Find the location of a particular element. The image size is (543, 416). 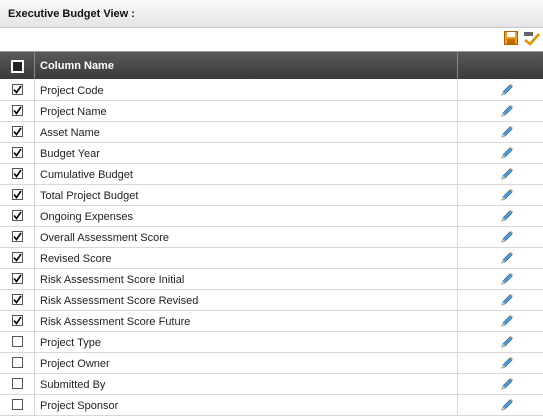

grid-row: Budget Year is located at coordinates (271, 153).